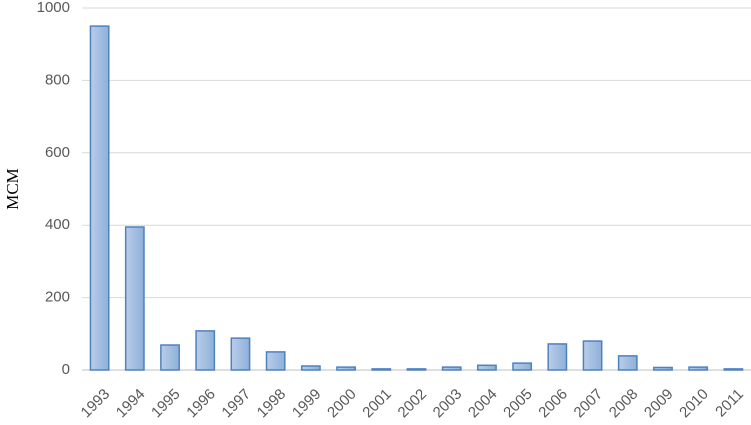  What do you see at coordinates (96, 404) in the screenshot?
I see `x-tick-label: 1993` at bounding box center [96, 404].